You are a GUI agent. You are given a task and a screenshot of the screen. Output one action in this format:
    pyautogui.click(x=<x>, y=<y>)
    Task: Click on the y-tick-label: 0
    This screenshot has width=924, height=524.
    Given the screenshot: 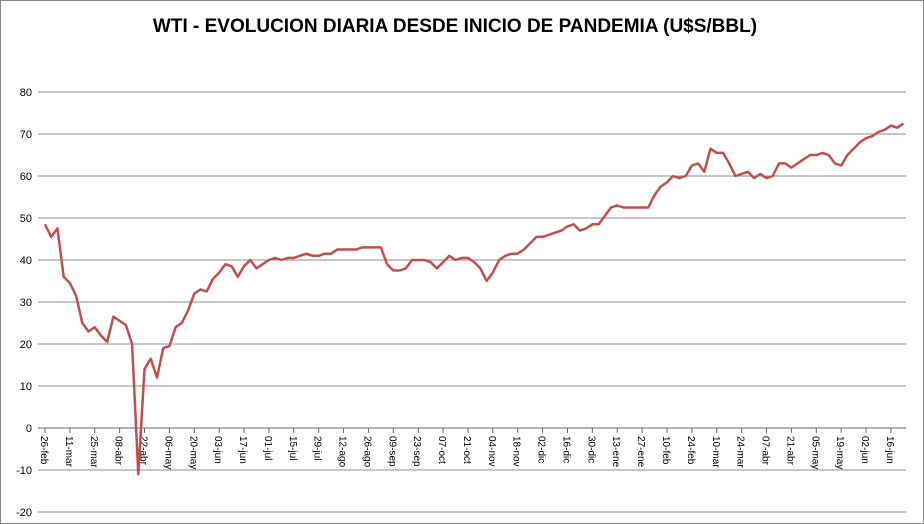 What is the action you would take?
    pyautogui.click(x=29, y=429)
    